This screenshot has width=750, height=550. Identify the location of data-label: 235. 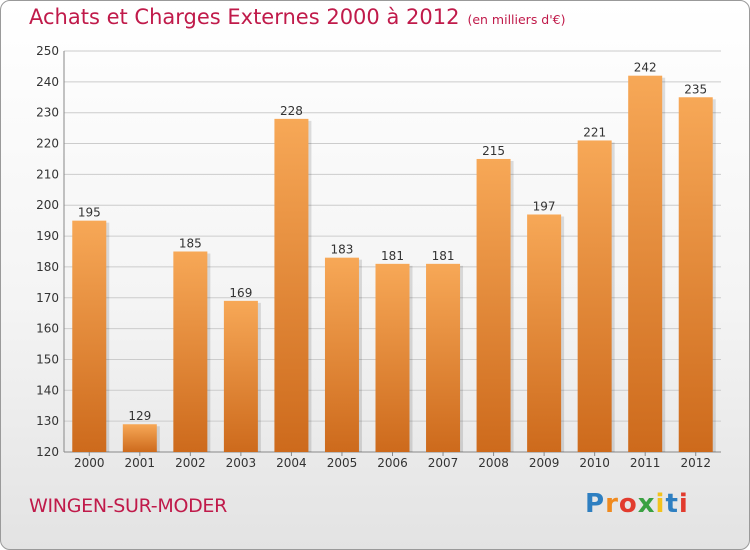
(695, 89).